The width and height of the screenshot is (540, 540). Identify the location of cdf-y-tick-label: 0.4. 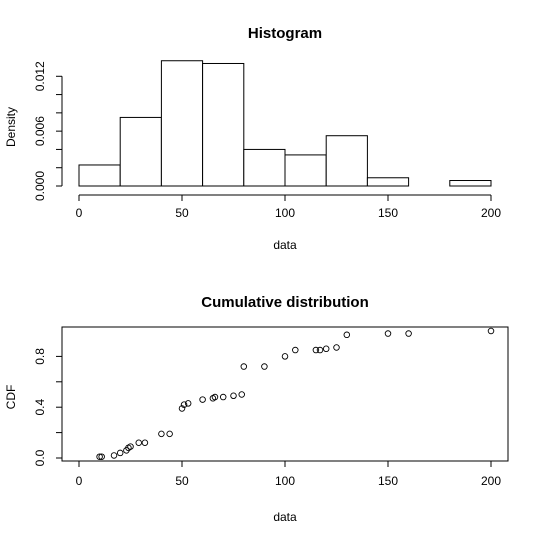
(40, 407).